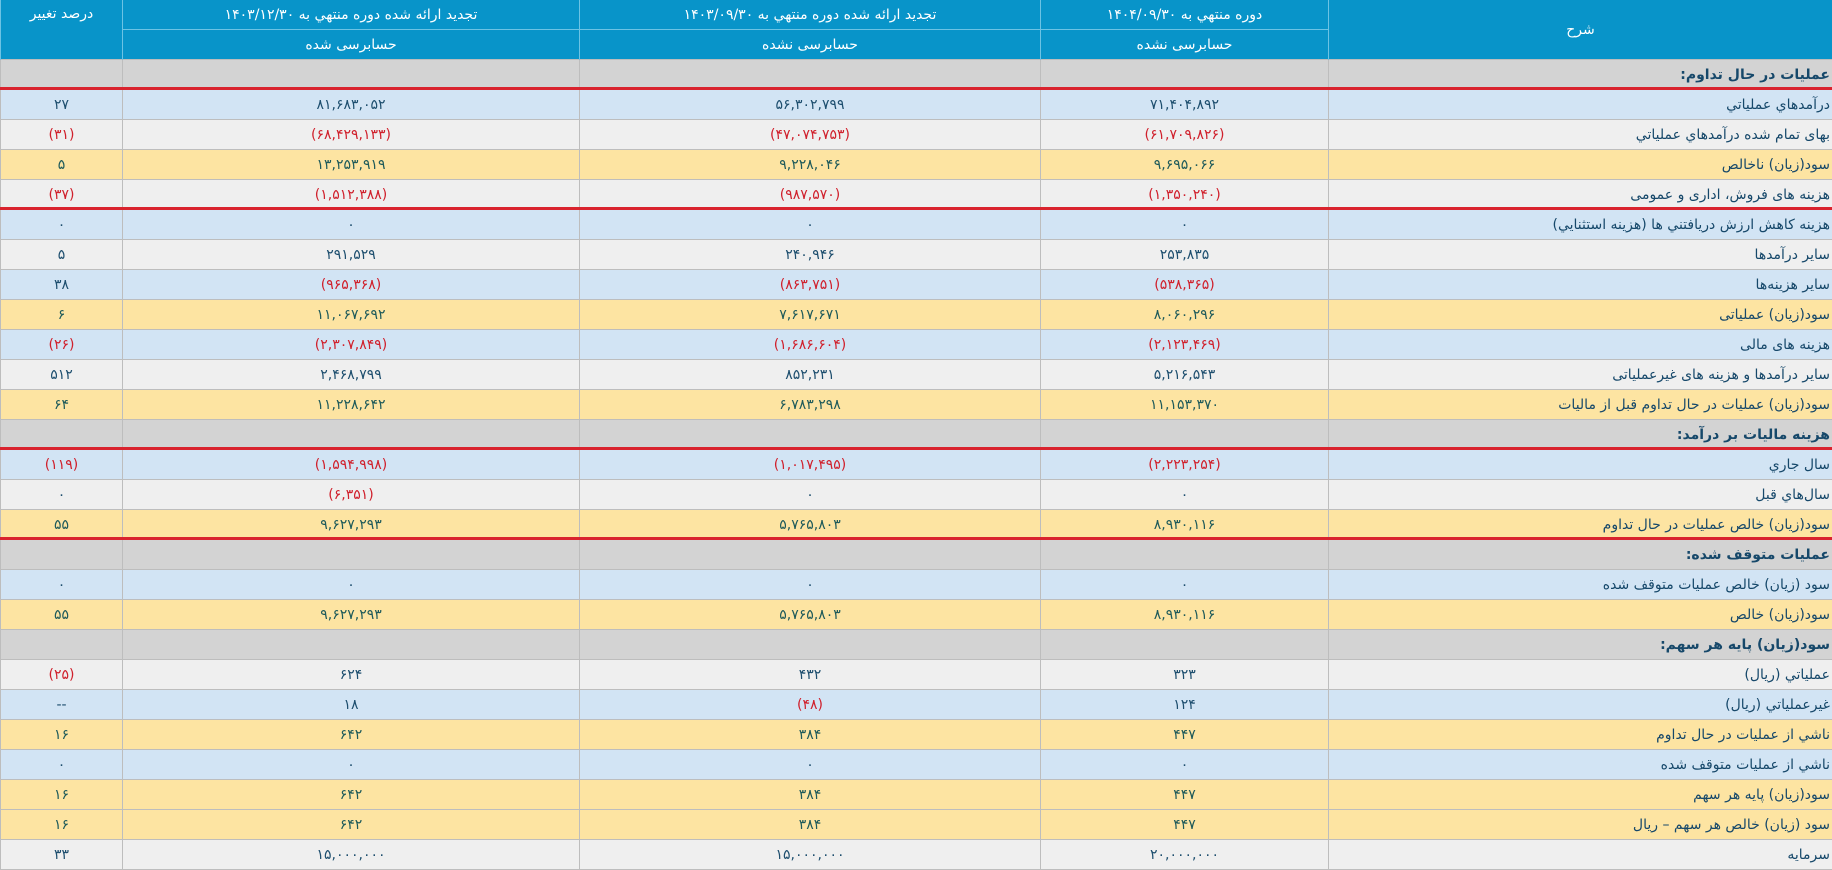 This screenshot has width=1832, height=870. What do you see at coordinates (1185, 195) in the screenshot?
I see `value-1404-09-30: (۱,۳۵۰,۲۴۰)` at bounding box center [1185, 195].